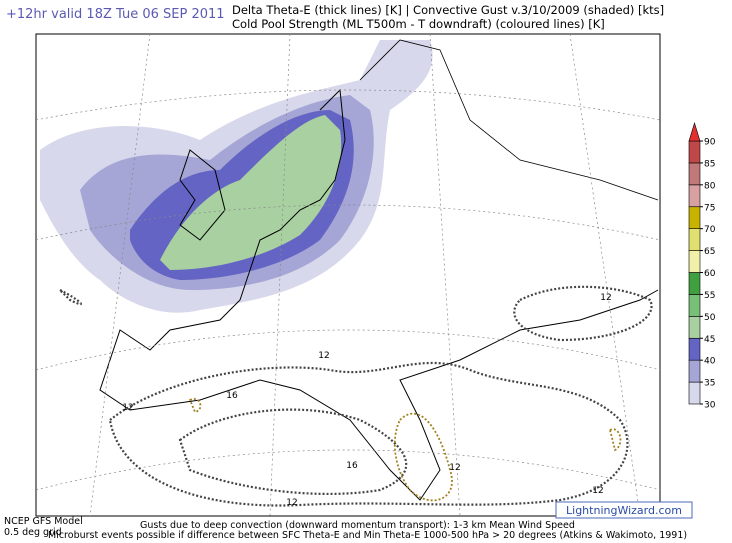  I want to click on colorbar-label: 30, so click(710, 406).